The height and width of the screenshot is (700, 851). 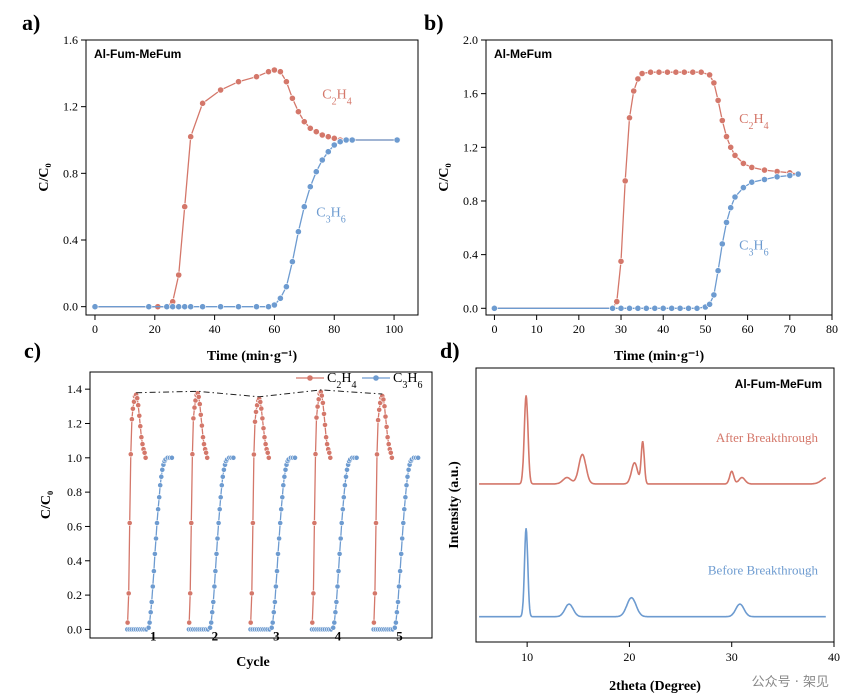 I want to click on y-tick-label: 0.8, so click(x=70, y=173).